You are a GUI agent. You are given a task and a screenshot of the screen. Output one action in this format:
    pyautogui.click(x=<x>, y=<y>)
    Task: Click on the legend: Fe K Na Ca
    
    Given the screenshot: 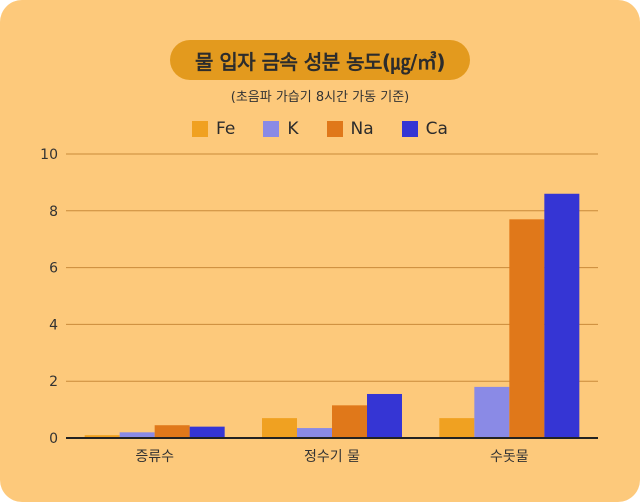 What is the action you would take?
    pyautogui.click(x=320, y=129)
    